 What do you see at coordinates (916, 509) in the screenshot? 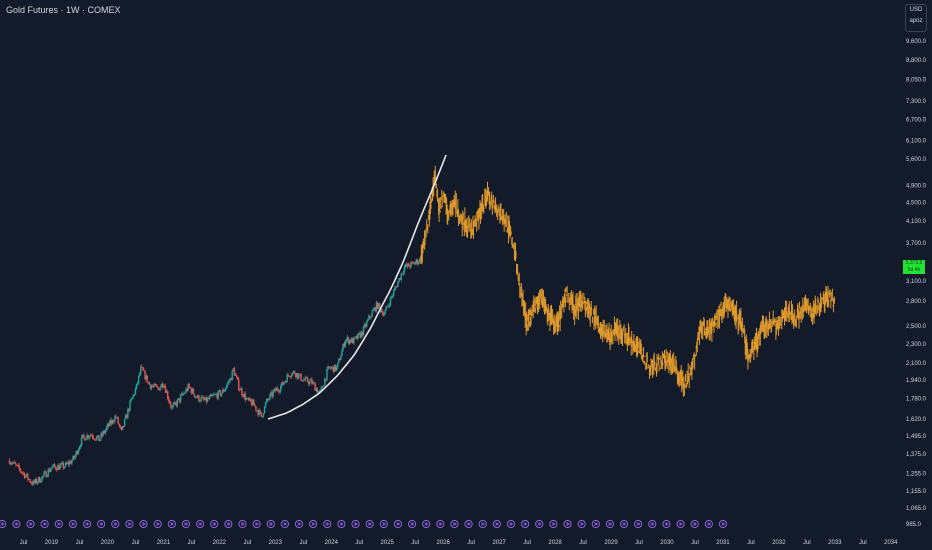
I see `y-tick-label: 1,065.0` at bounding box center [916, 509].